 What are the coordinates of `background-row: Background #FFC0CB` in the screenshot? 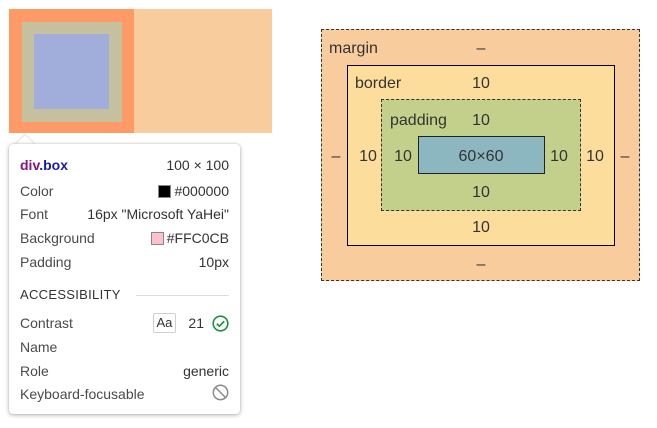 It's located at (124, 238).